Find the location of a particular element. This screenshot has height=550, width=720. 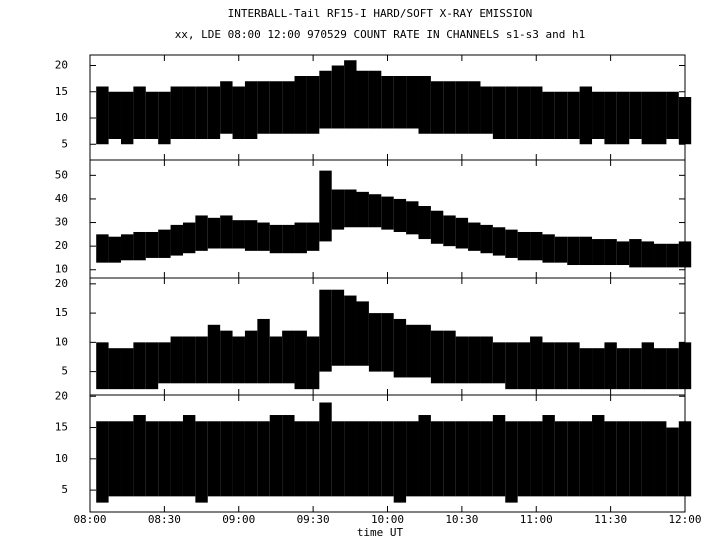

x-tick-label: 10:30 is located at coordinates (461, 519).